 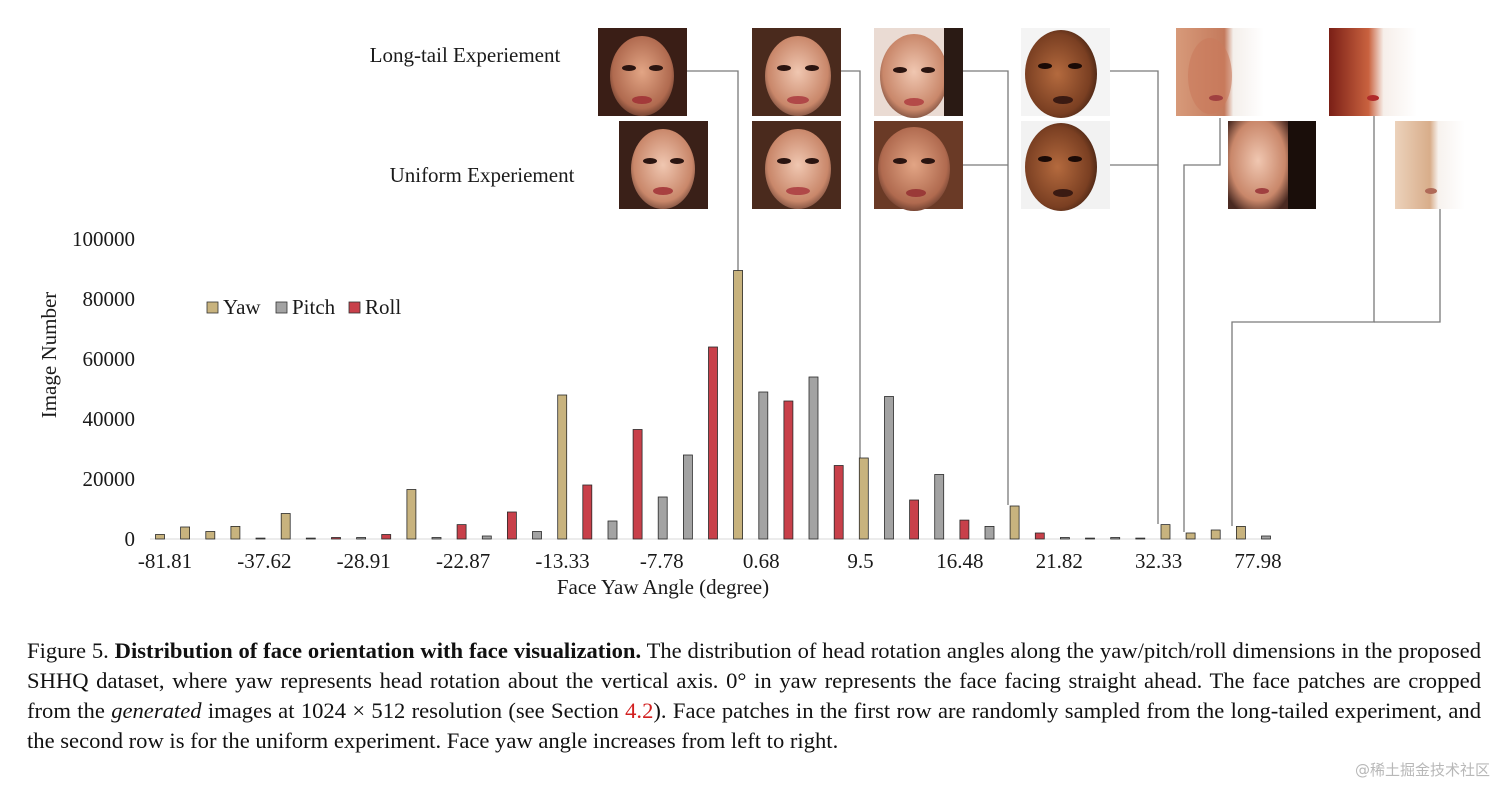 I want to click on y-axis-label: Image Number, so click(x=49, y=355).